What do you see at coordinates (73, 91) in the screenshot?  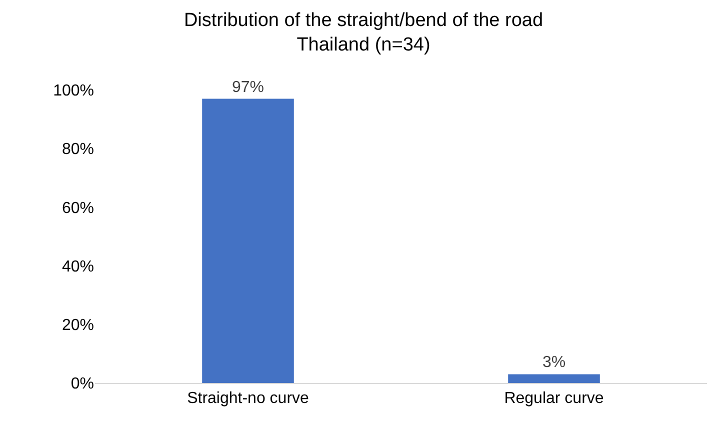 I see `y-tick-label: 100%` at bounding box center [73, 91].